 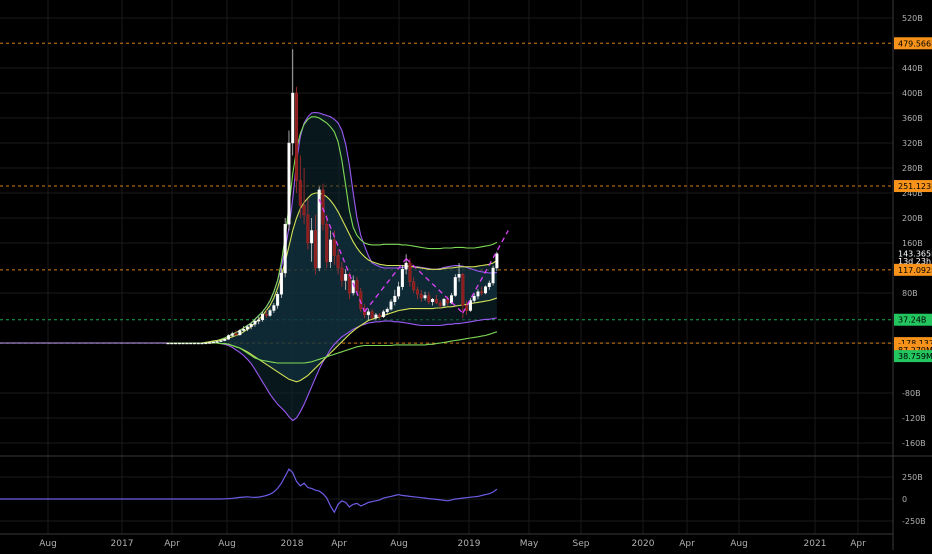 What do you see at coordinates (914, 443) in the screenshot?
I see `y-tick-label: -160B` at bounding box center [914, 443].